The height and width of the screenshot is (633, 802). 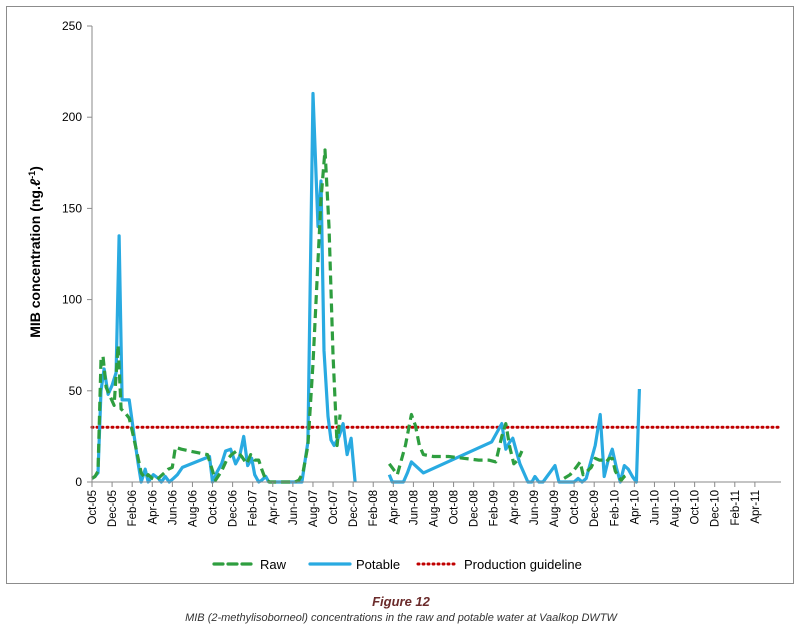 I want to click on x-tick-label: Oct-07, so click(x=334, y=507).